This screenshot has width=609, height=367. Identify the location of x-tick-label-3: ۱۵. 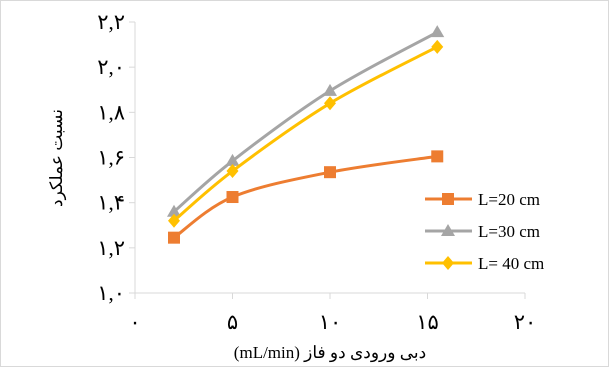
(427, 322).